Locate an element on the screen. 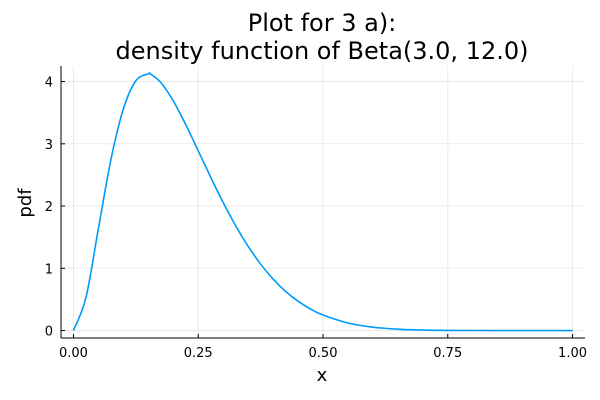 The height and width of the screenshot is (400, 600). x-tick-label-4: 1.00 is located at coordinates (572, 353).